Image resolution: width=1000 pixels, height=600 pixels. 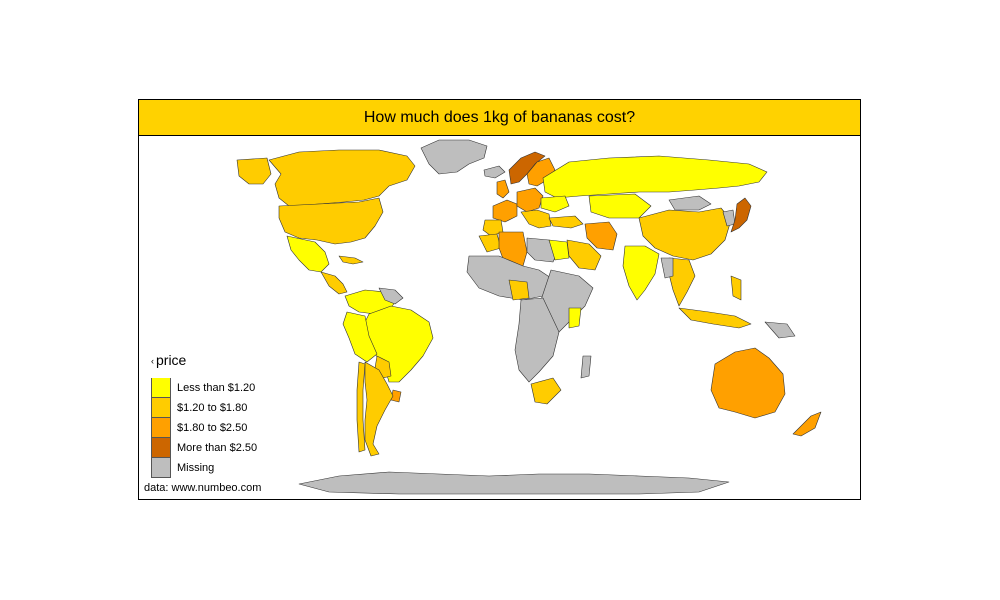 I want to click on region-russia, so click(x=655, y=177).